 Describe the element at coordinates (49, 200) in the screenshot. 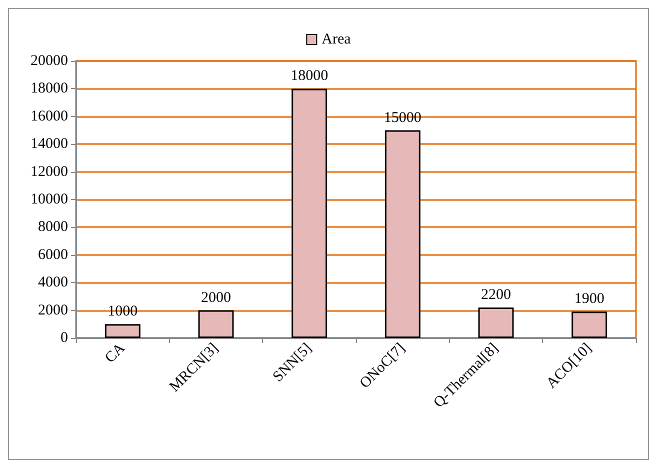

I see `y-tick-label: 10000` at that location.